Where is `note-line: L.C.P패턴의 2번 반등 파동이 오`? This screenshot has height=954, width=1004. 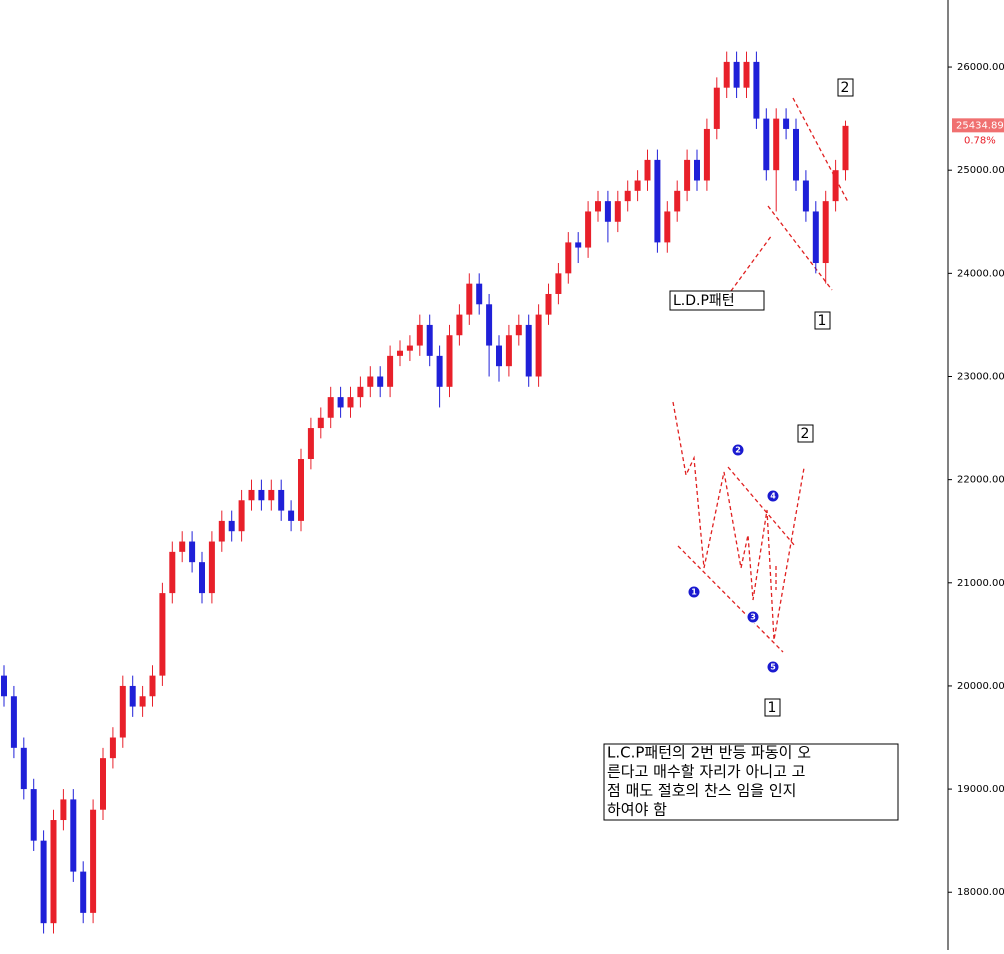
note-line: L.C.P패턴의 2번 반등 파동이 오 is located at coordinates (709, 753).